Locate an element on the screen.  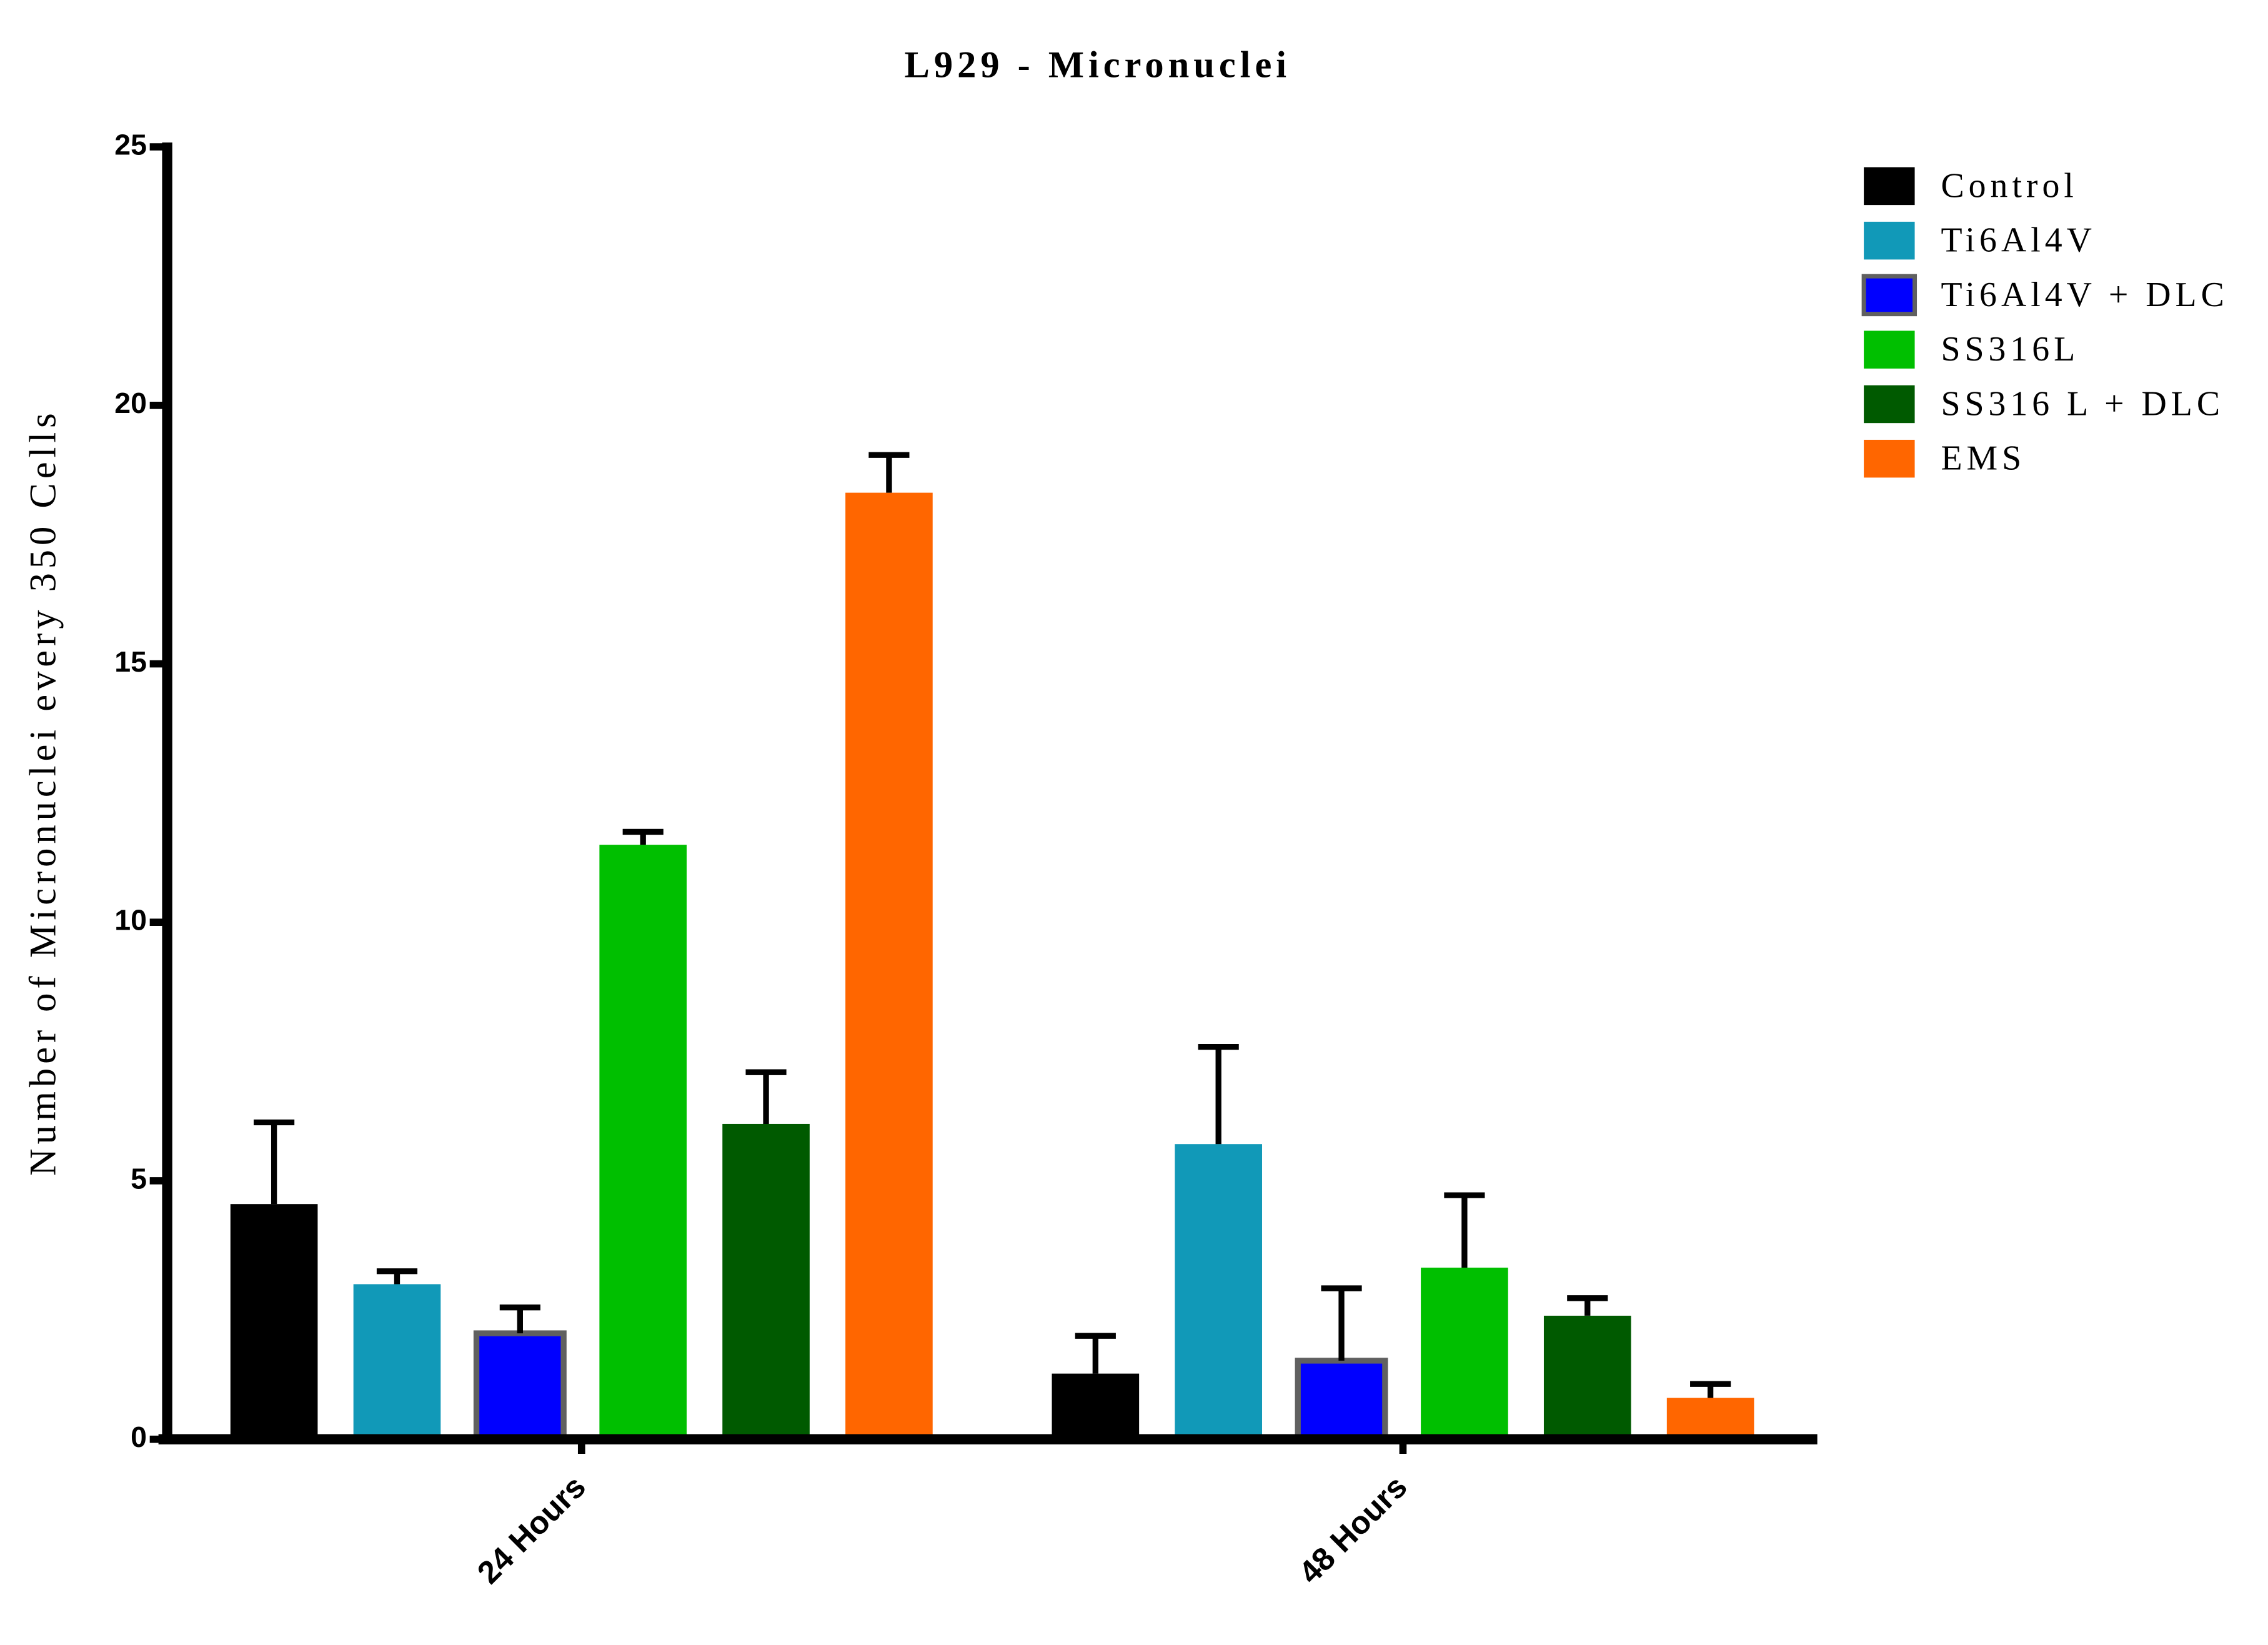
x-tick-label: 48 Hours is located at coordinates (1353, 1530).